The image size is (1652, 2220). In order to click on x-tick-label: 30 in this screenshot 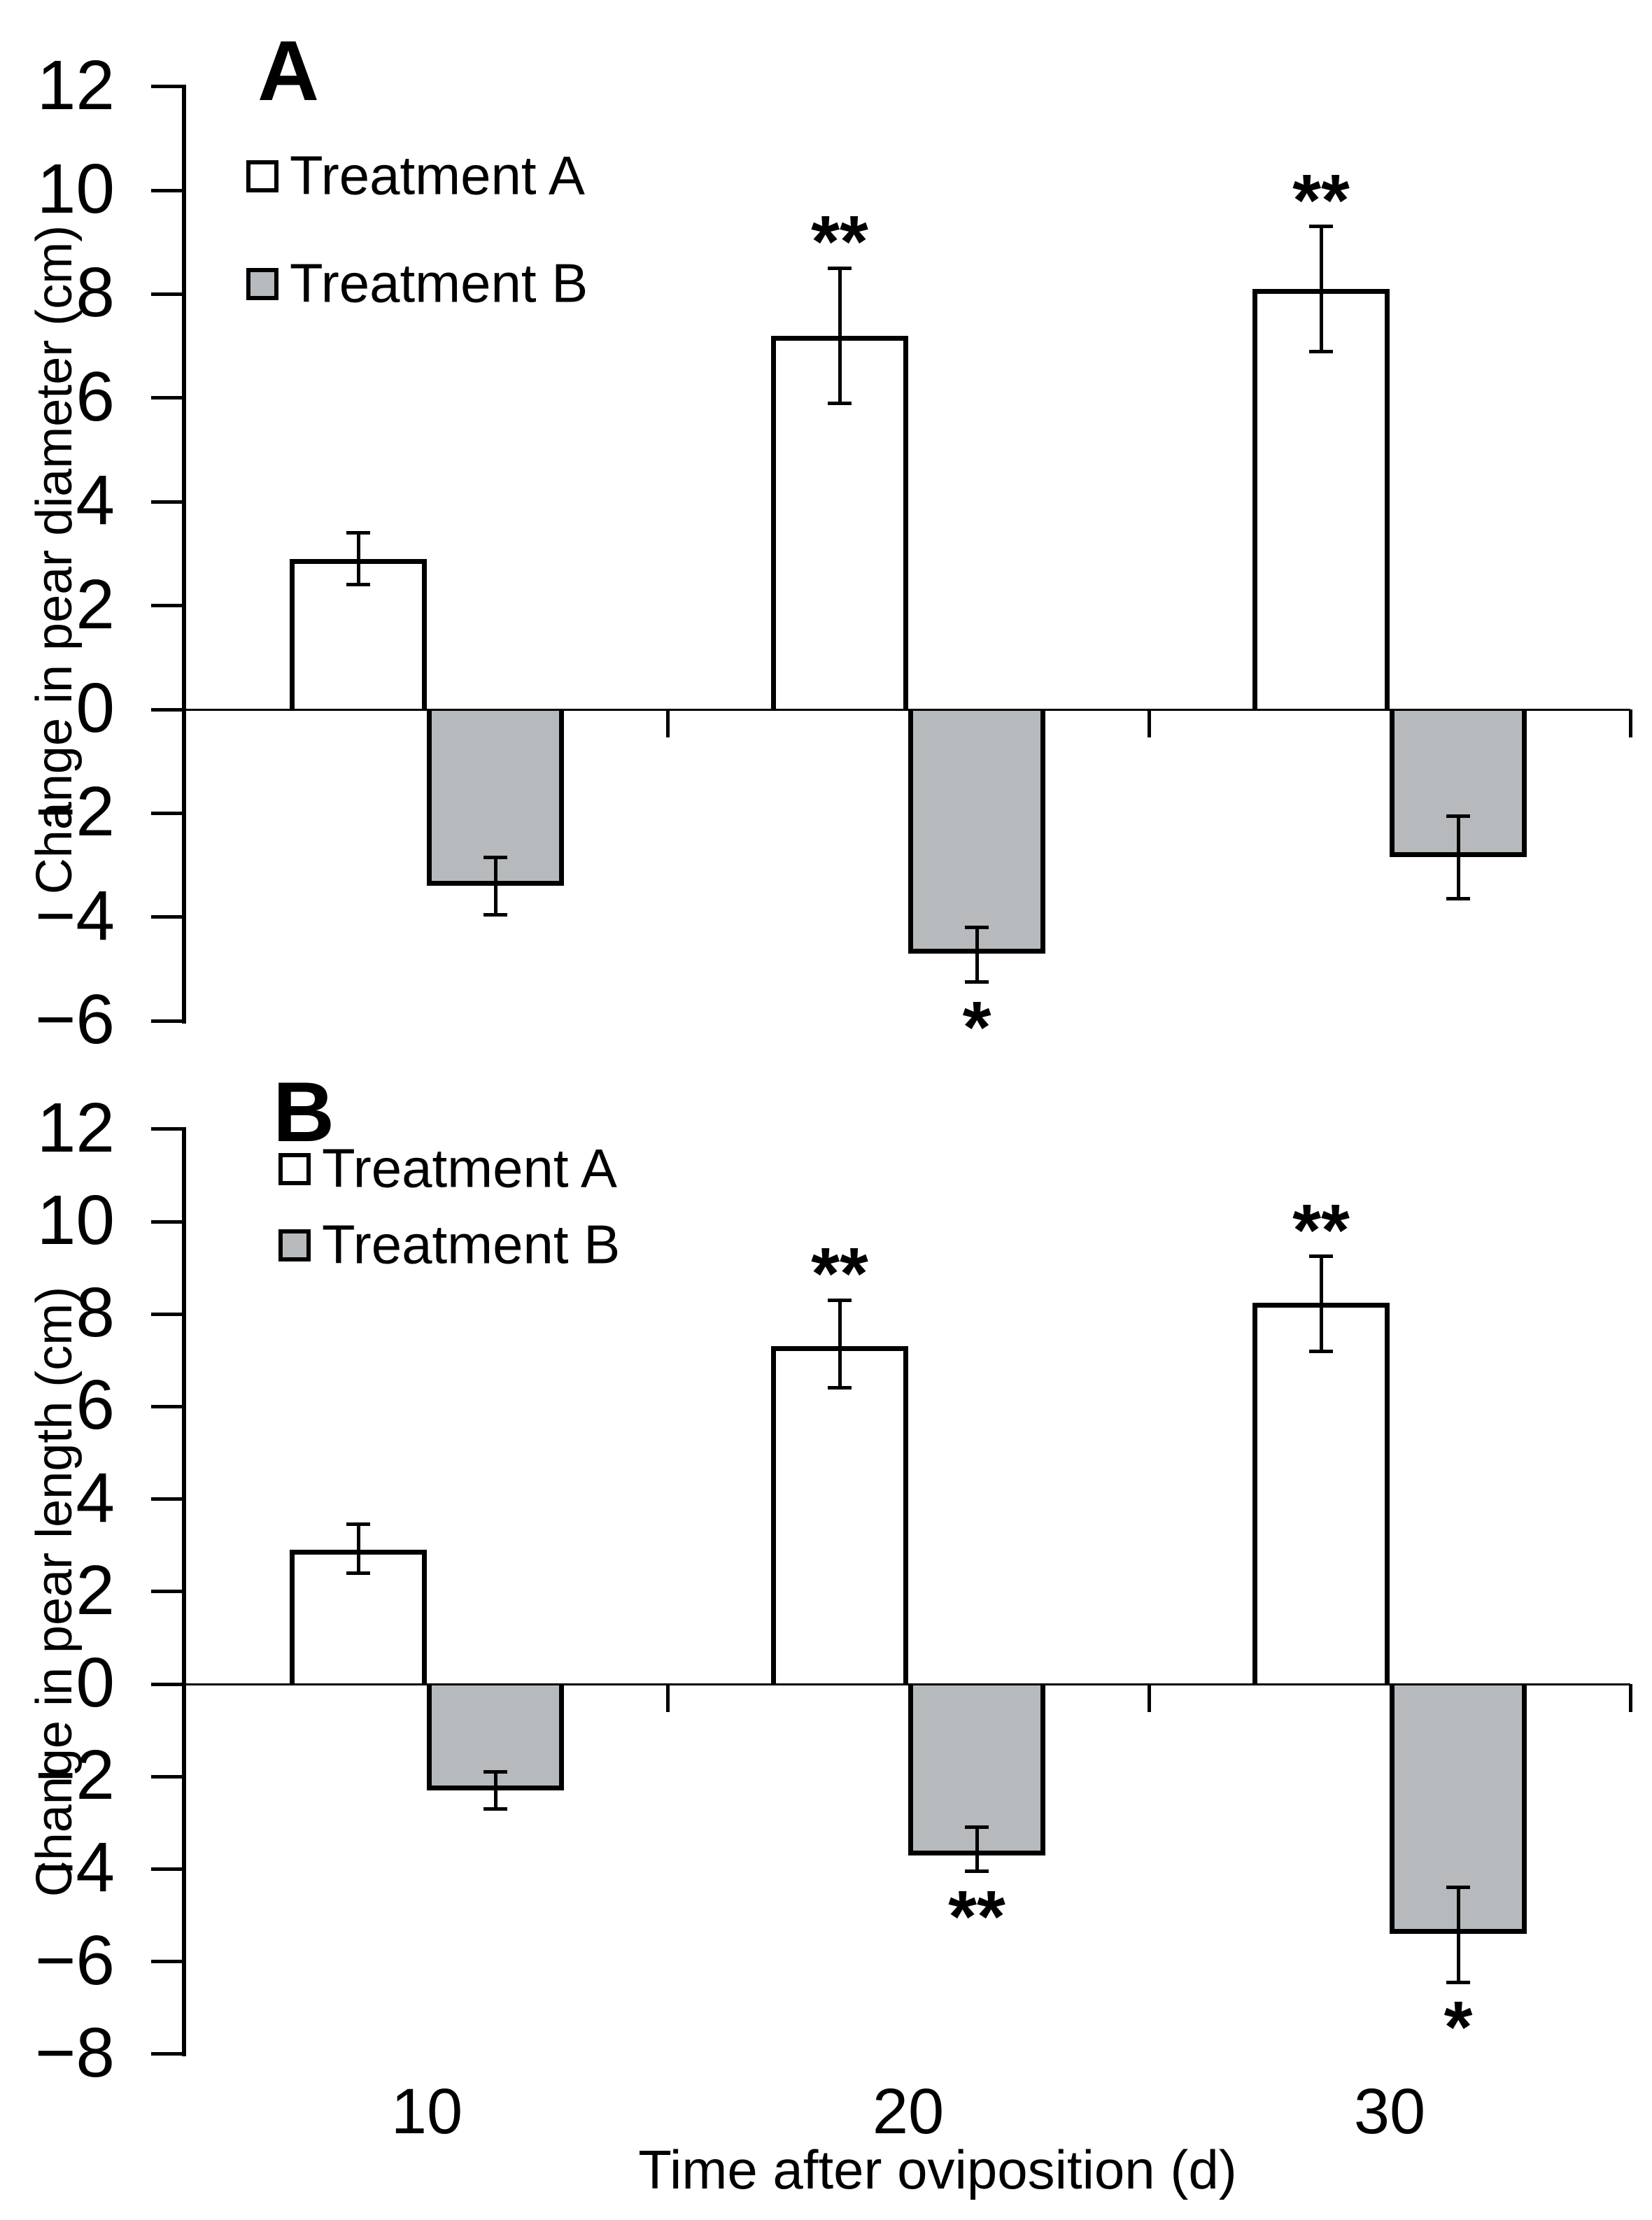, I will do `click(1389, 2111)`.